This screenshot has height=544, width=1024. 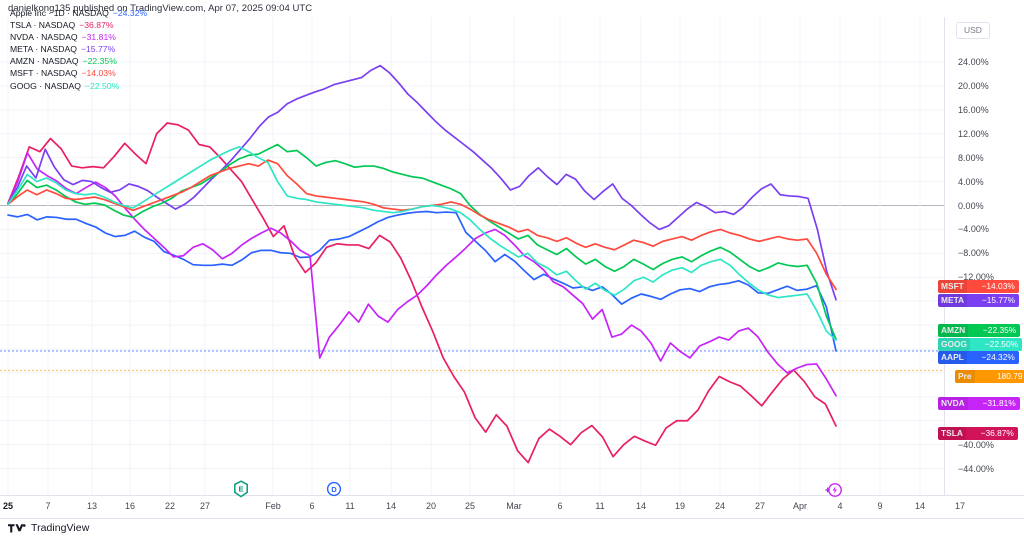 What do you see at coordinates (954, 344) in the screenshot?
I see `price-tag-symbol: GOOG` at bounding box center [954, 344].